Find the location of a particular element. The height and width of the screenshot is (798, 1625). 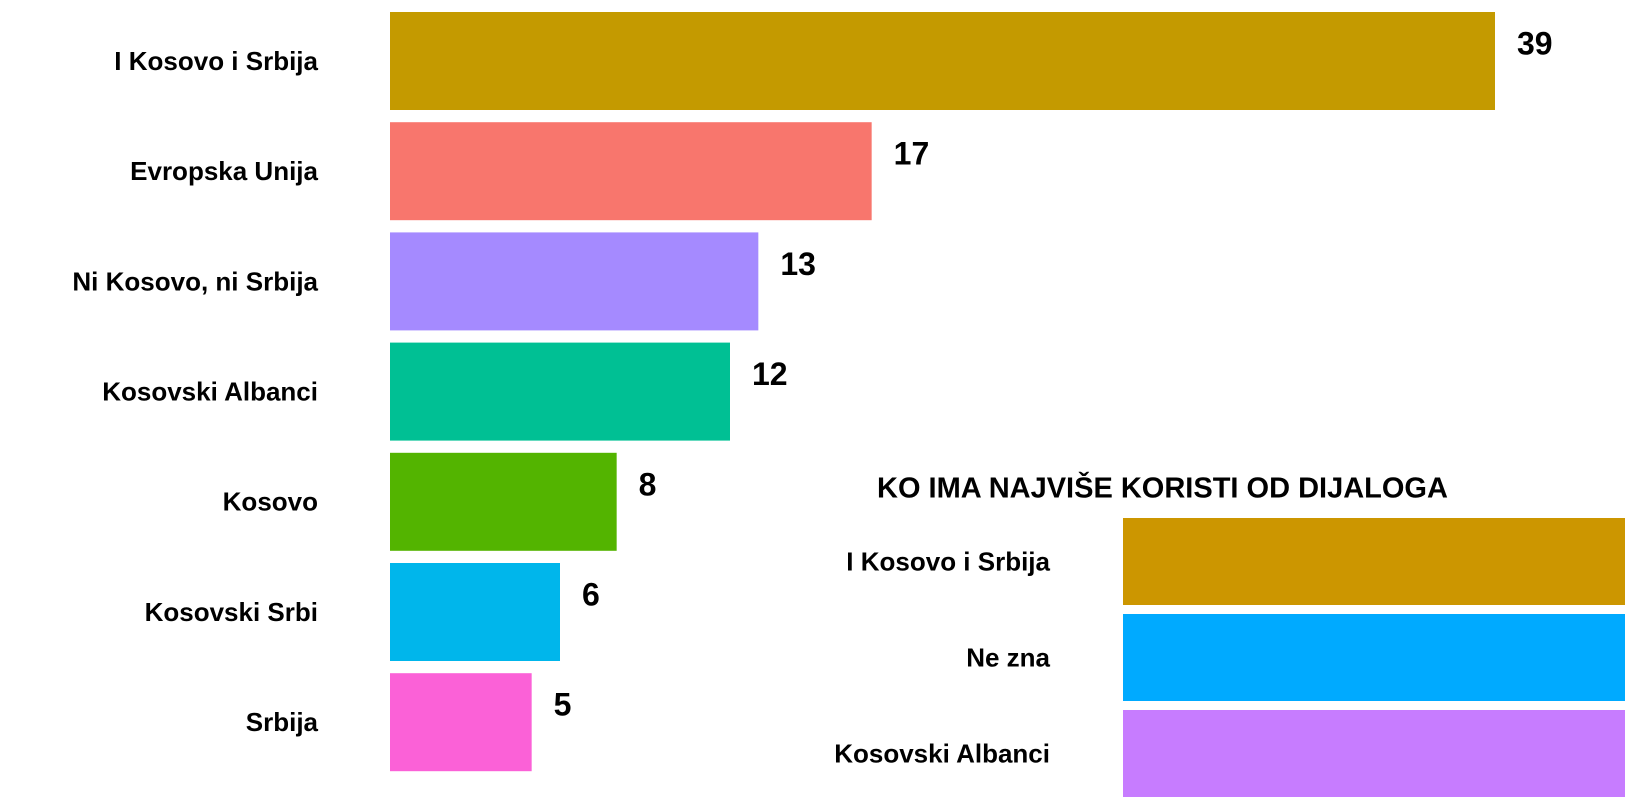

value-label: 13 is located at coordinates (798, 264).